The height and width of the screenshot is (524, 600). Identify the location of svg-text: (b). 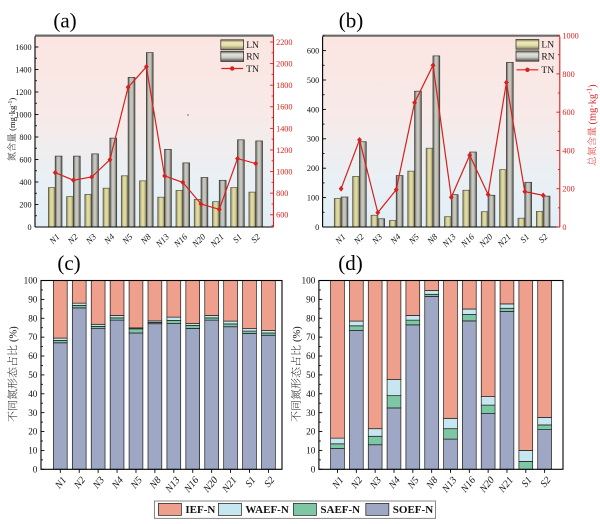
(351, 21).